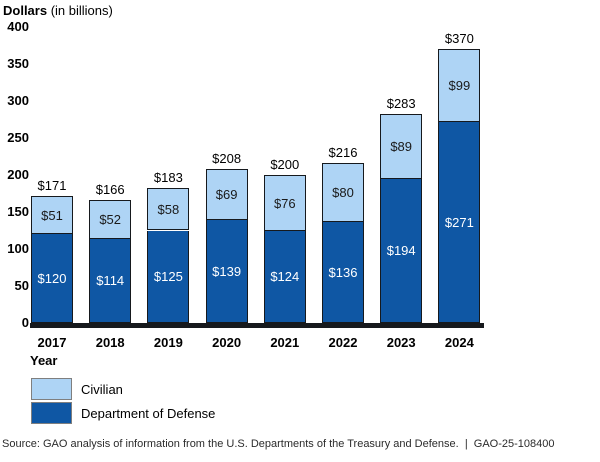 Image resolution: width=600 pixels, height=462 pixels. What do you see at coordinates (459, 39) in the screenshot?
I see `bar-total-label: $370` at bounding box center [459, 39].